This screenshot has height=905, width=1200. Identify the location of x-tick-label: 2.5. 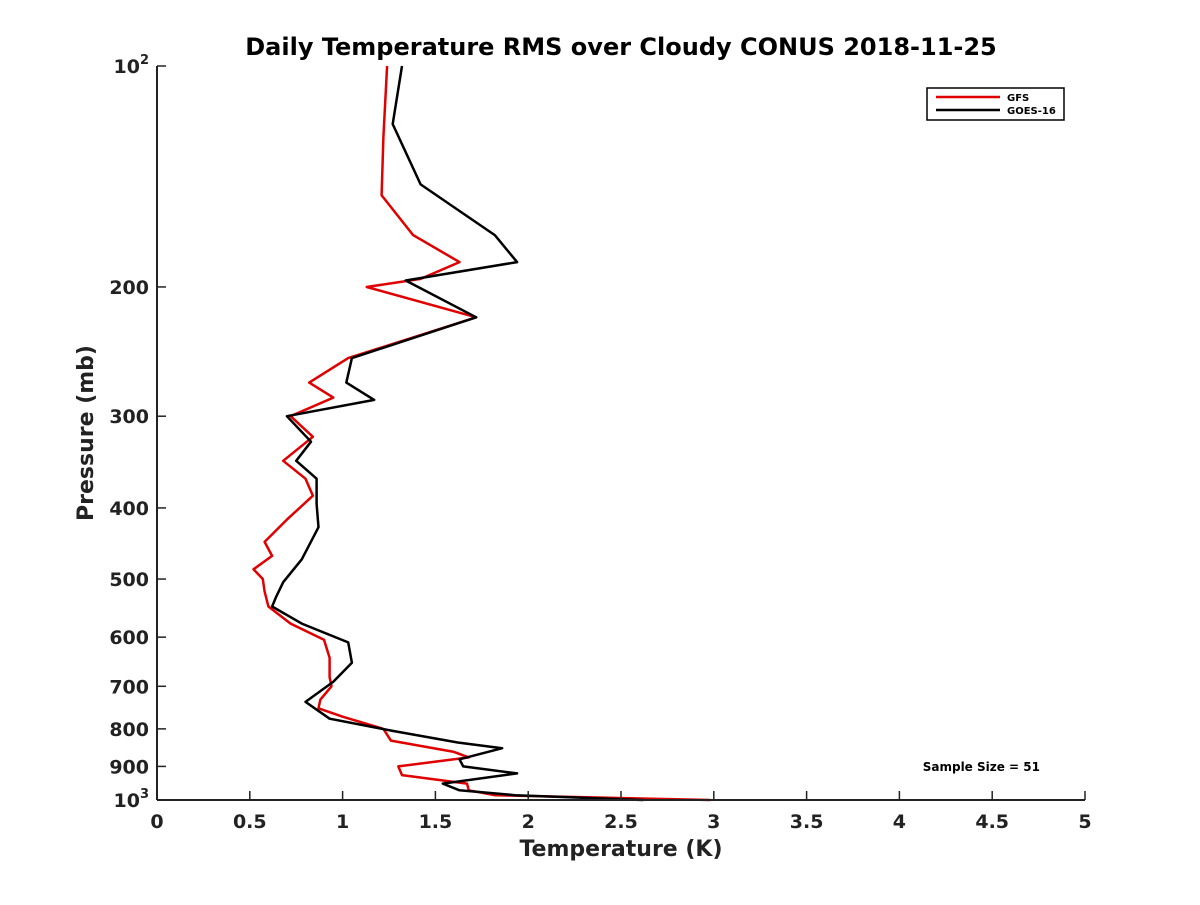
(621, 822).